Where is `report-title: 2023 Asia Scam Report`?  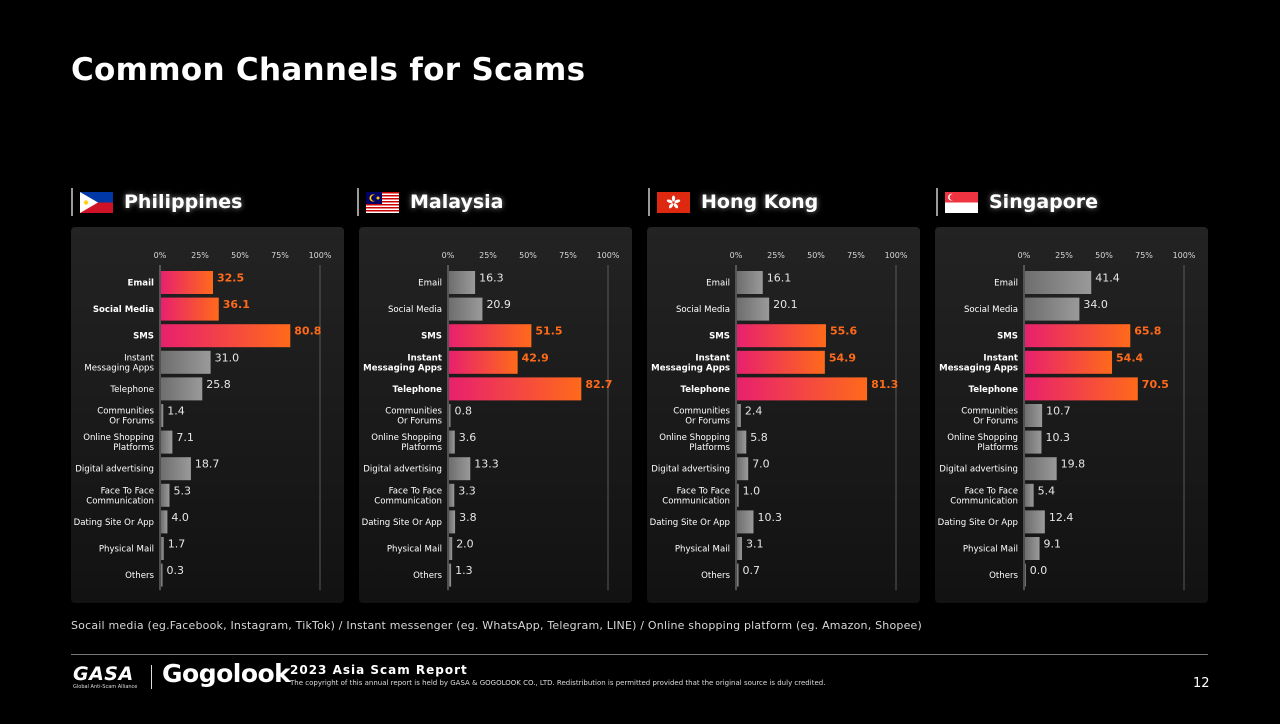
report-title: 2023 Asia Scam Report is located at coordinates (379, 670).